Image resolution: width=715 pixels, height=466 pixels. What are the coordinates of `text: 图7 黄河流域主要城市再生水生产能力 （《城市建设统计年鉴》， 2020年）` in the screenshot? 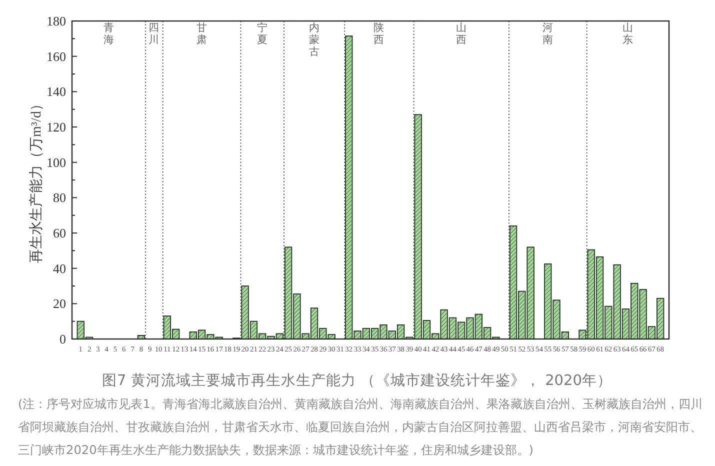 It's located at (357, 380).